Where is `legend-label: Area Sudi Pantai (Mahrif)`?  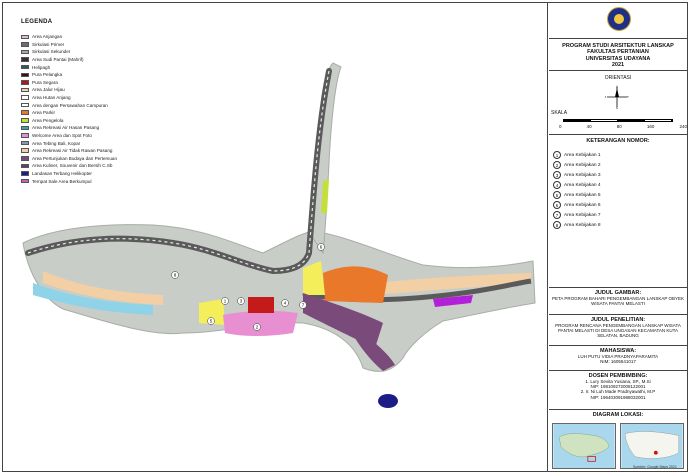 legend-label: Area Sudi Pantai (Mahrif) is located at coordinates (58, 60).